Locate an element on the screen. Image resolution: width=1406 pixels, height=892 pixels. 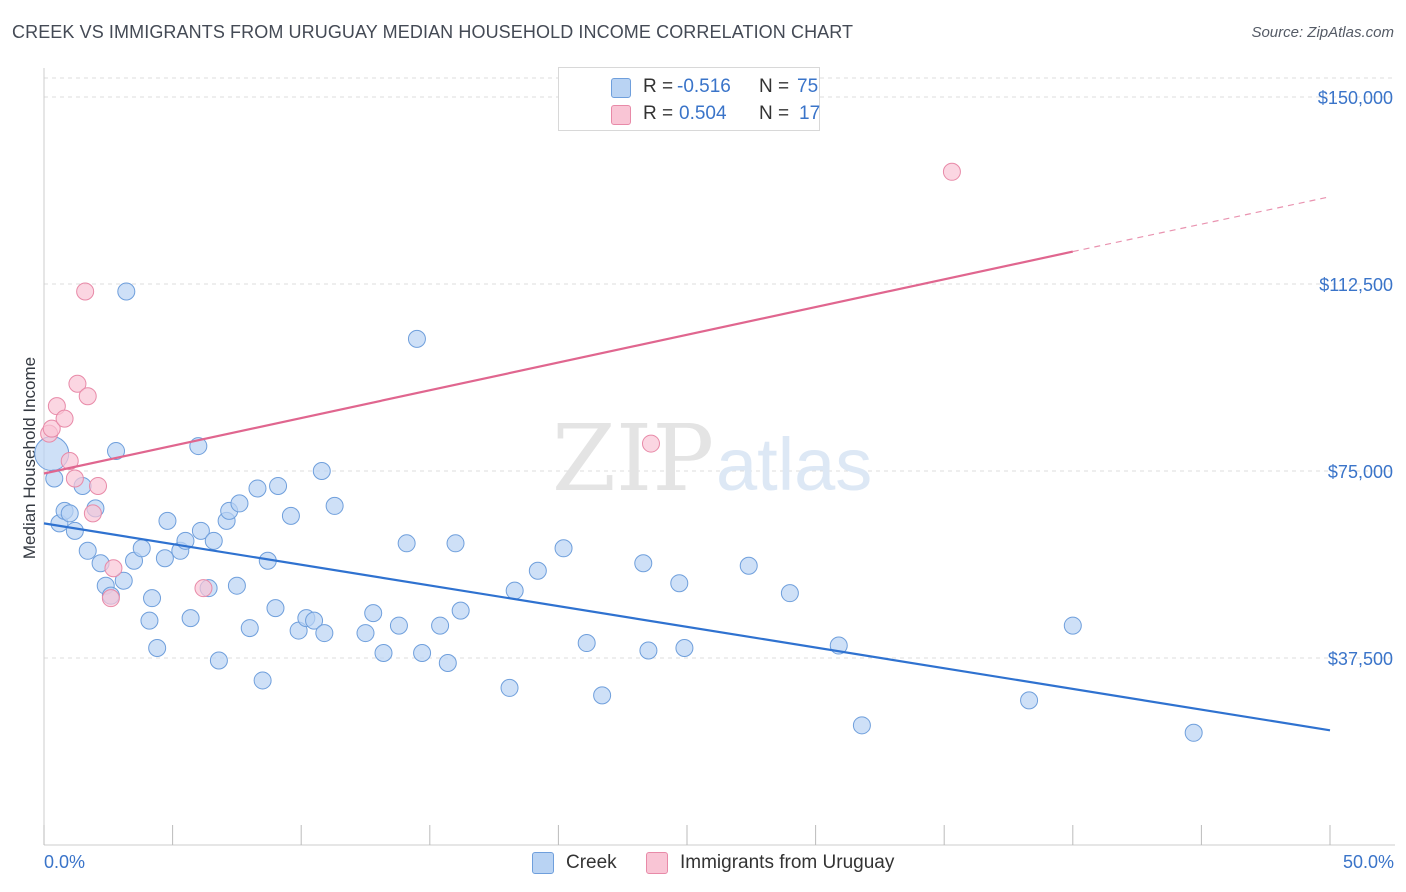
creek-legend-swatch is located at coordinates (543, 863).